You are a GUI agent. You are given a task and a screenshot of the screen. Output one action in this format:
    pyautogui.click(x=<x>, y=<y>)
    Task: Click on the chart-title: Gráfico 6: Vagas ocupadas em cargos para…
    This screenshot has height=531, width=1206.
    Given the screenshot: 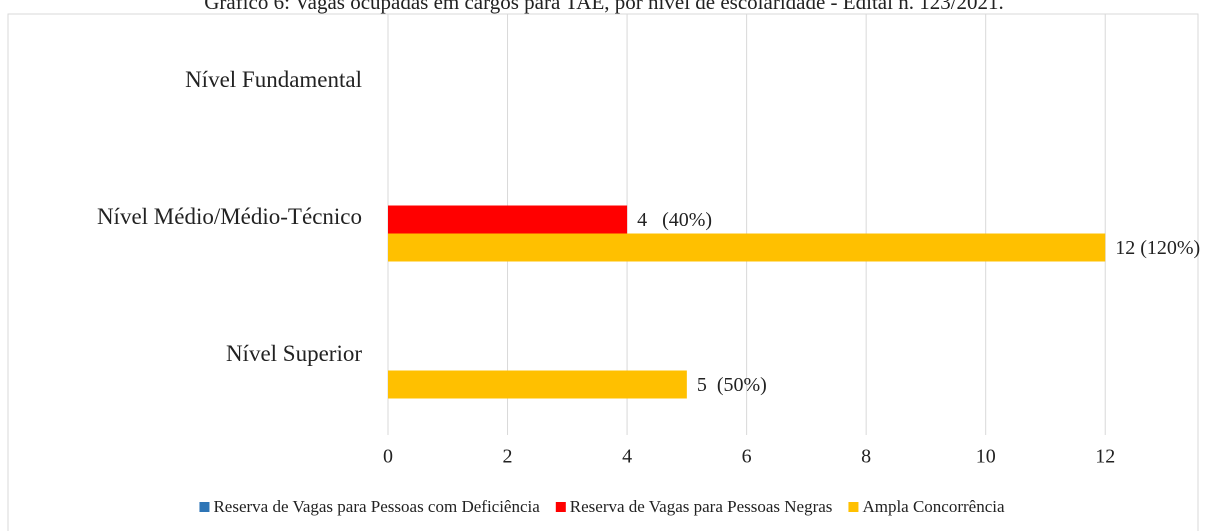 What is the action you would take?
    pyautogui.click(x=604, y=7)
    